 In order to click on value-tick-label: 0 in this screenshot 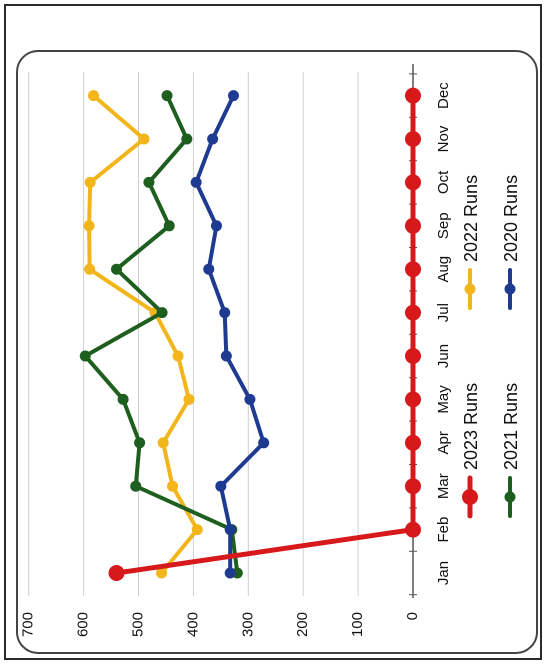, I will do `click(412, 616)`.